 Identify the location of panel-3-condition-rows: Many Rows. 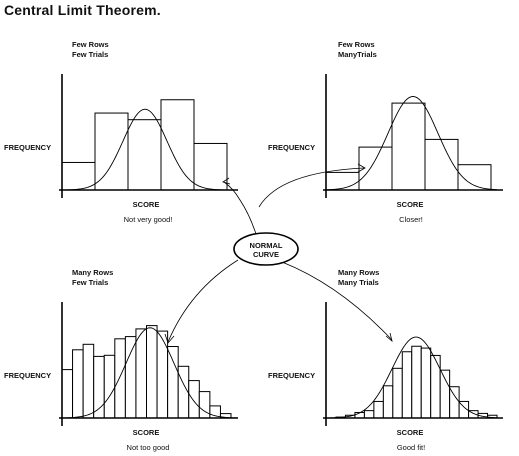
(93, 272).